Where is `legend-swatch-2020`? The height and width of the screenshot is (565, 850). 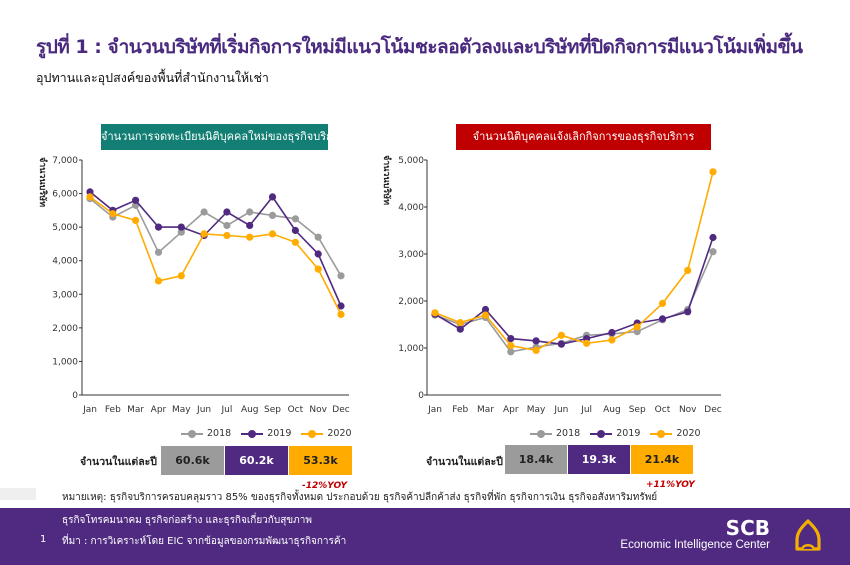 legend-swatch-2020 is located at coordinates (661, 433).